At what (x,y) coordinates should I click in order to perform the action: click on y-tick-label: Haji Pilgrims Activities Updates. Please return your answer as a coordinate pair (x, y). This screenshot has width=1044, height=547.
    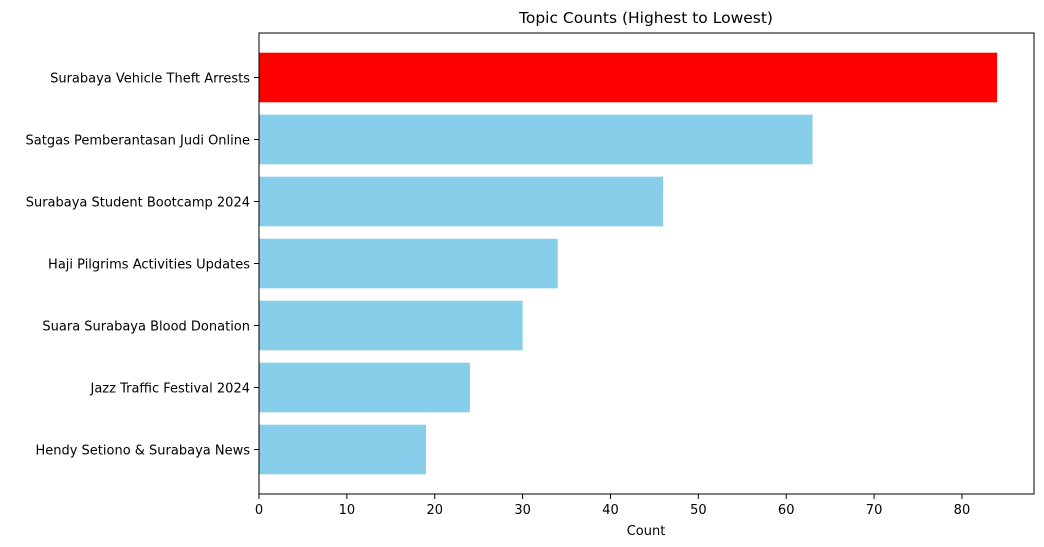
    Looking at the image, I should click on (149, 265).